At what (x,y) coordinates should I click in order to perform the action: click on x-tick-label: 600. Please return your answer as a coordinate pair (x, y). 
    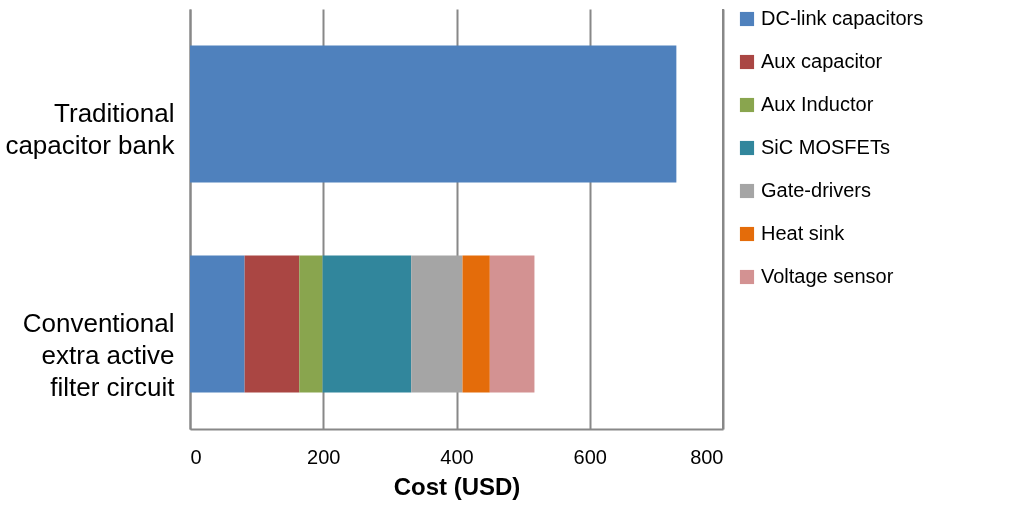
    Looking at the image, I should click on (590, 456).